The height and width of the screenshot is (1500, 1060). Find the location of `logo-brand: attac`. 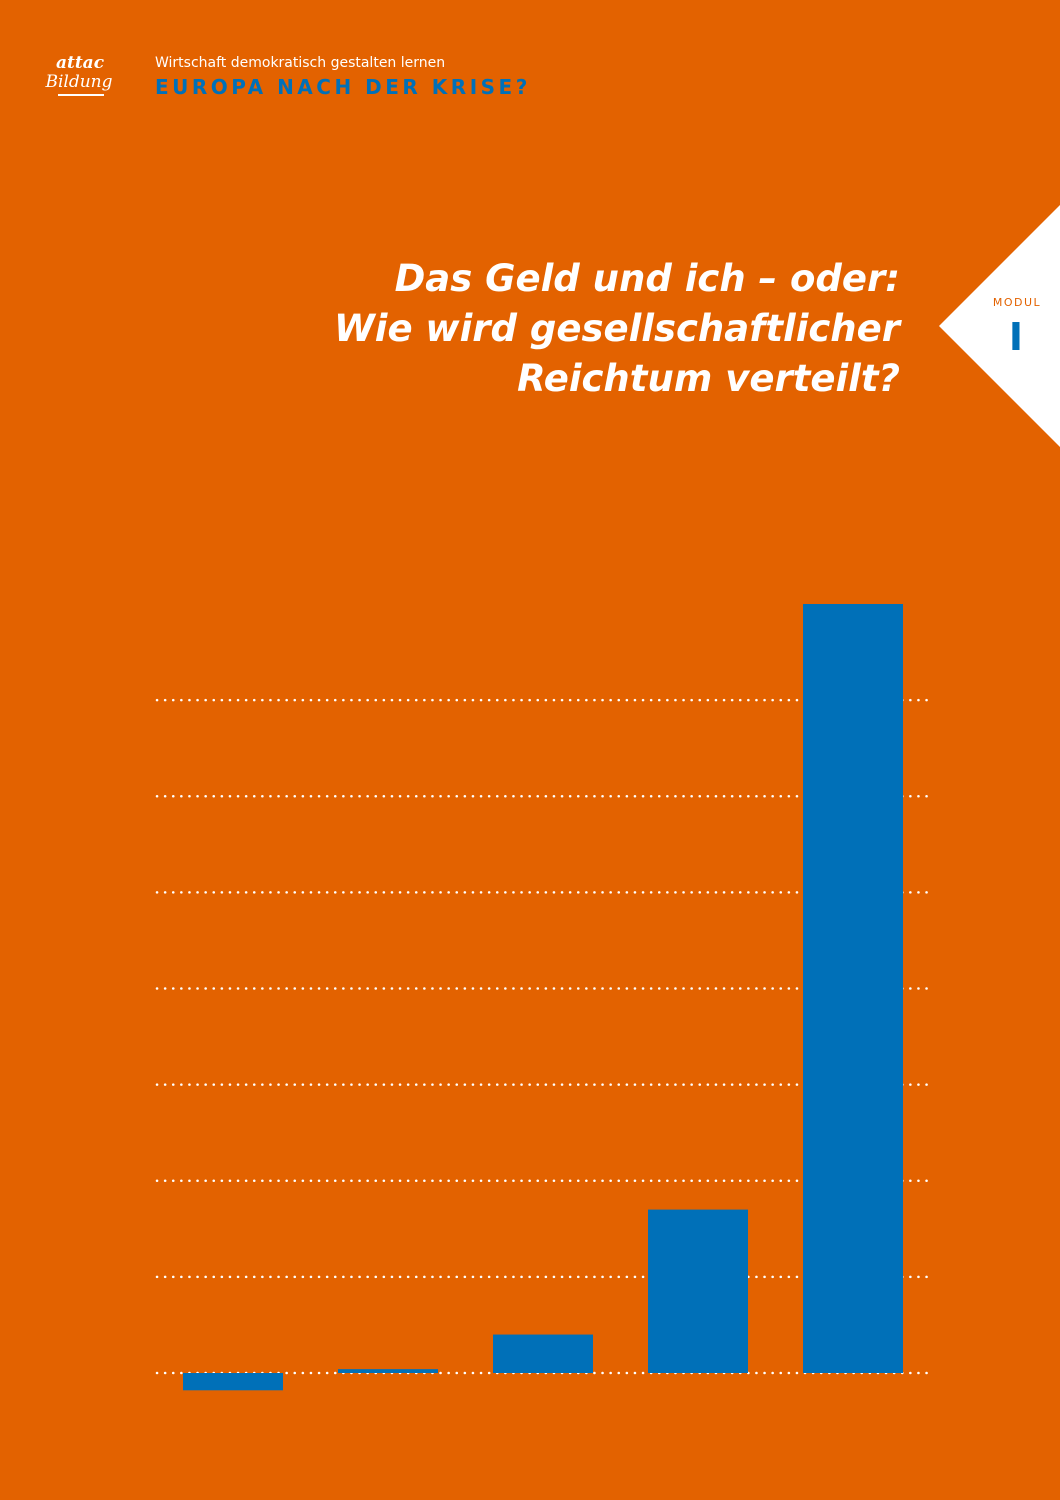

logo-brand: attac is located at coordinates (80, 63).